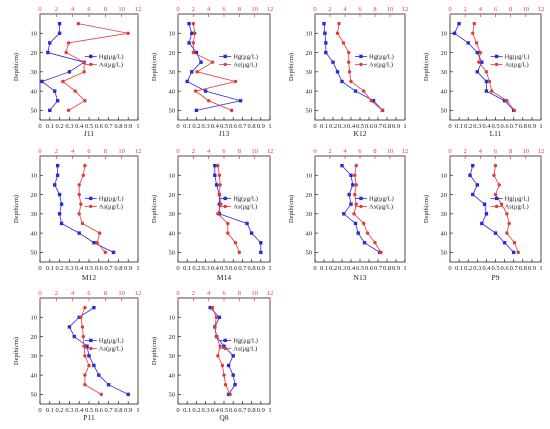  What do you see at coordinates (361, 209) in the screenshot?
I see `hg-series-line` at bounding box center [361, 209].